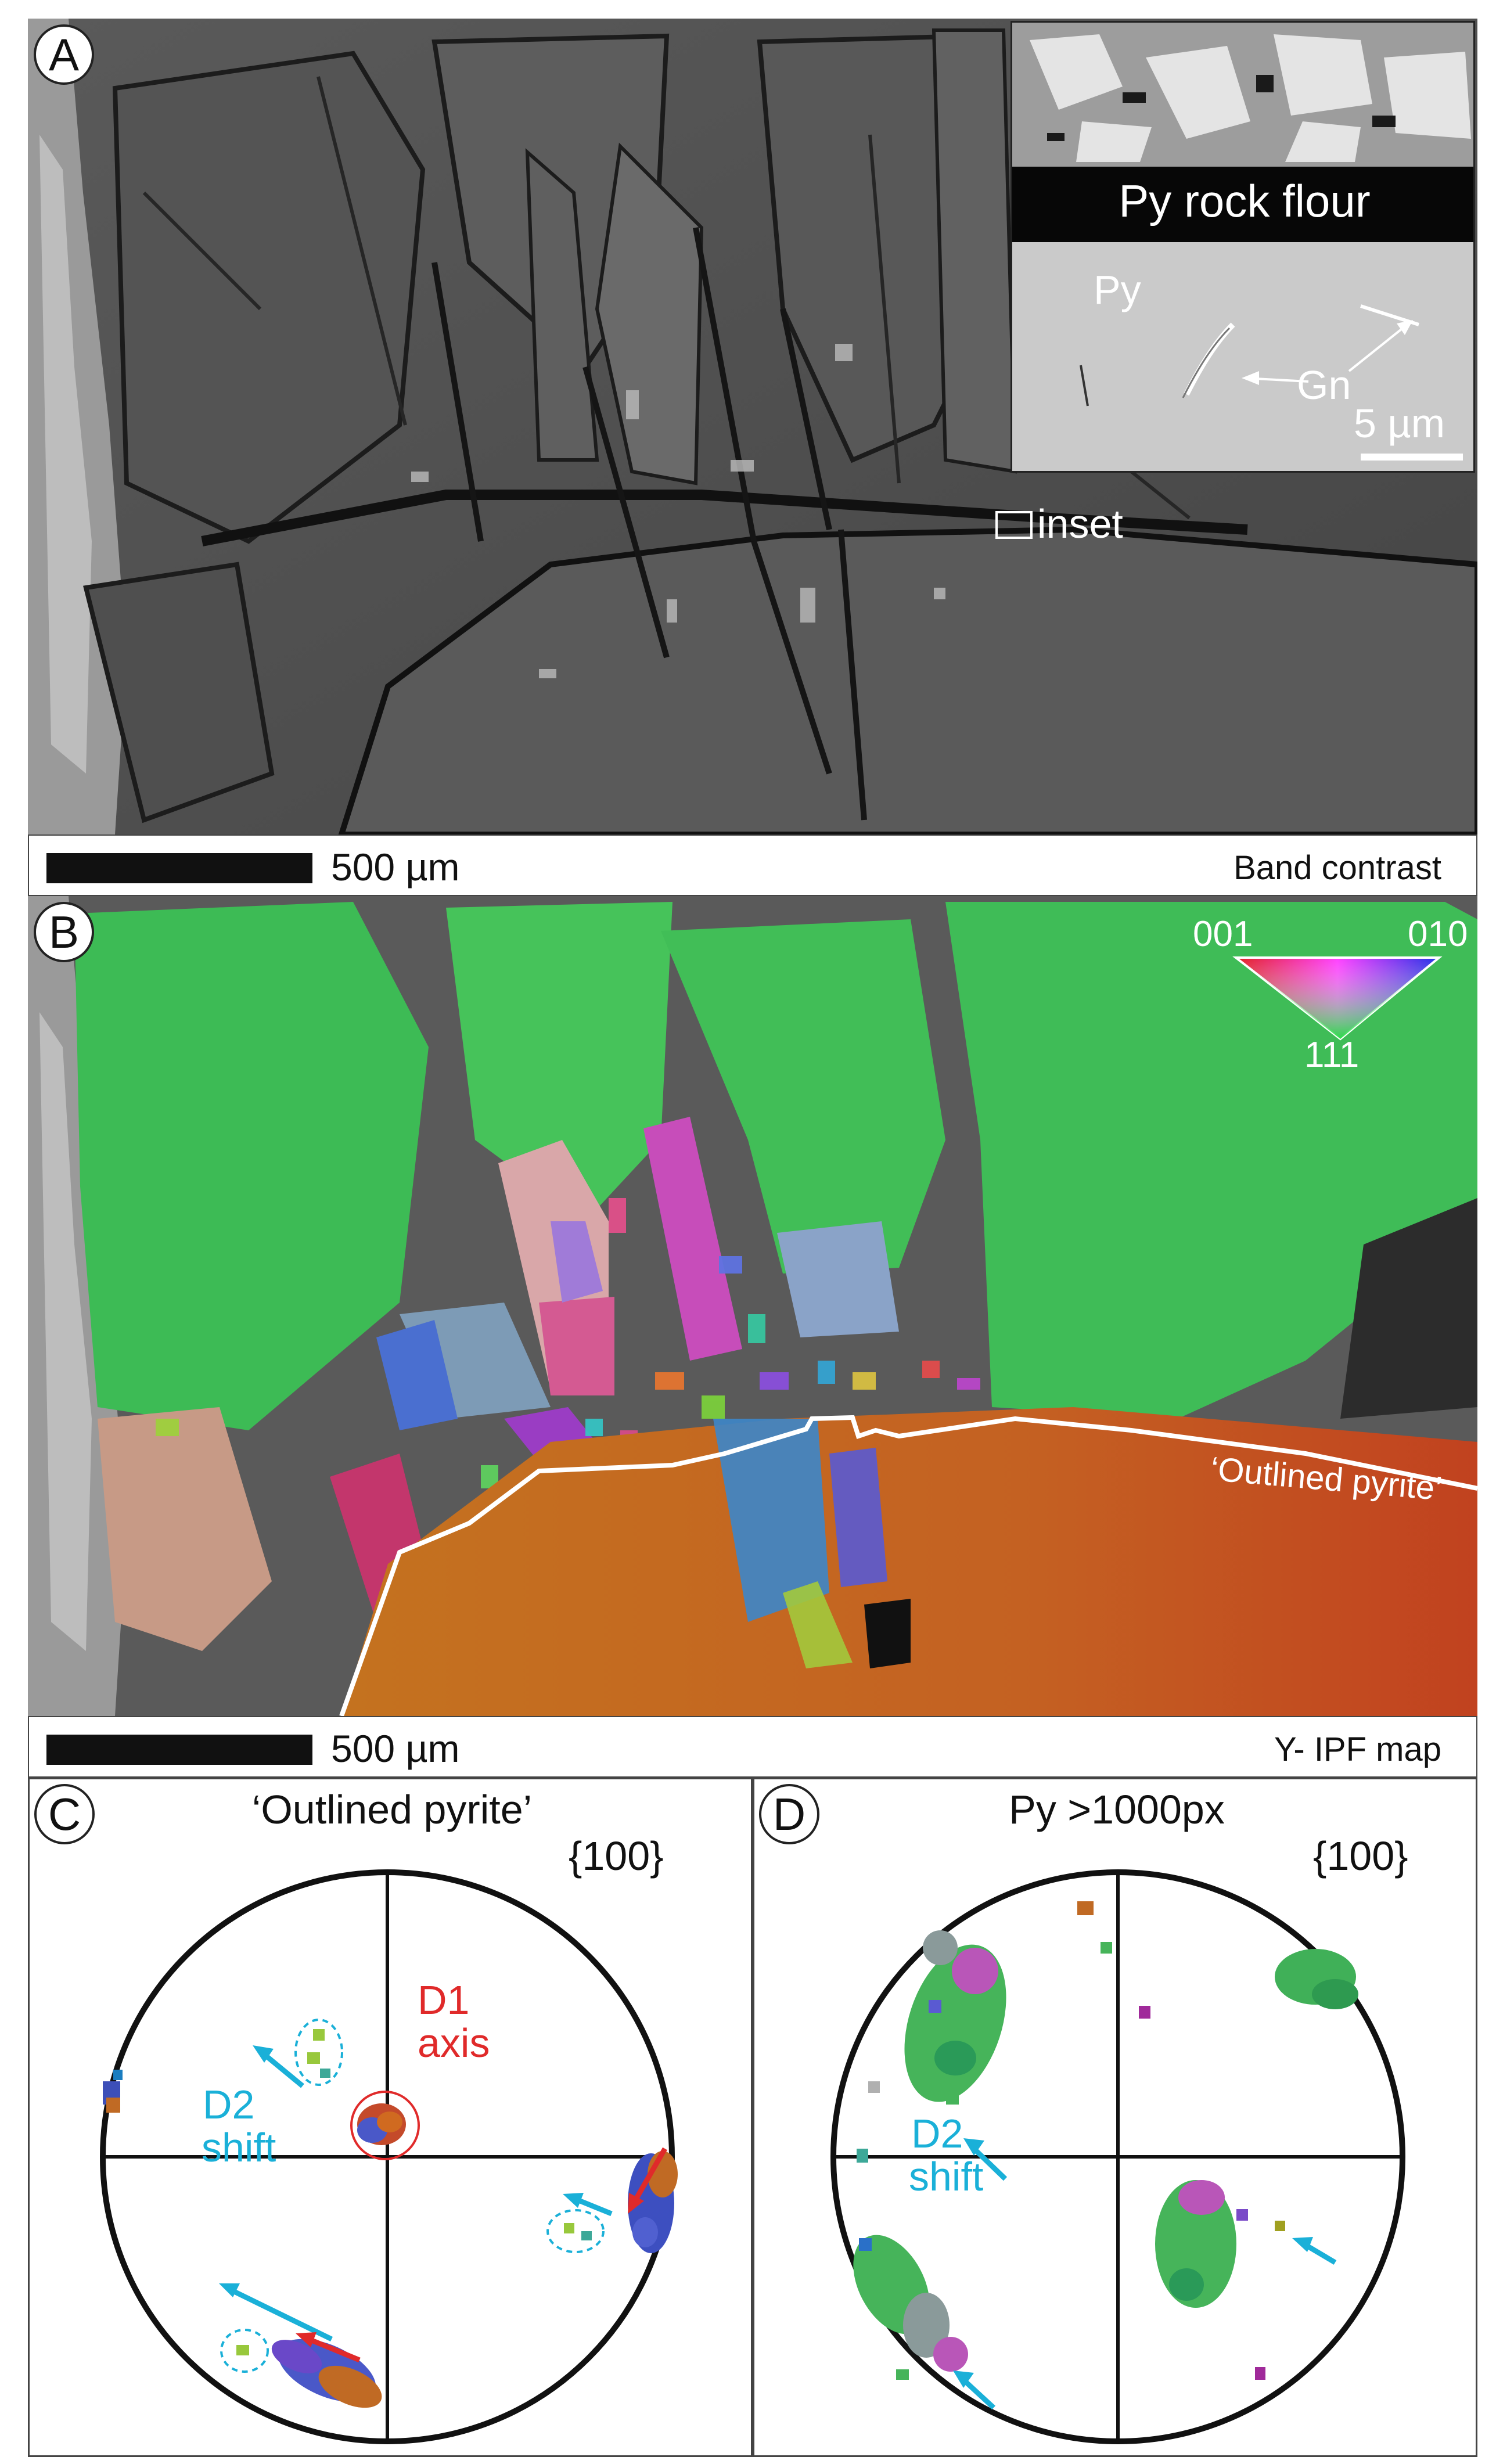  Describe the element at coordinates (1117, 2156) in the screenshot. I see `pole-figure-d` at that location.